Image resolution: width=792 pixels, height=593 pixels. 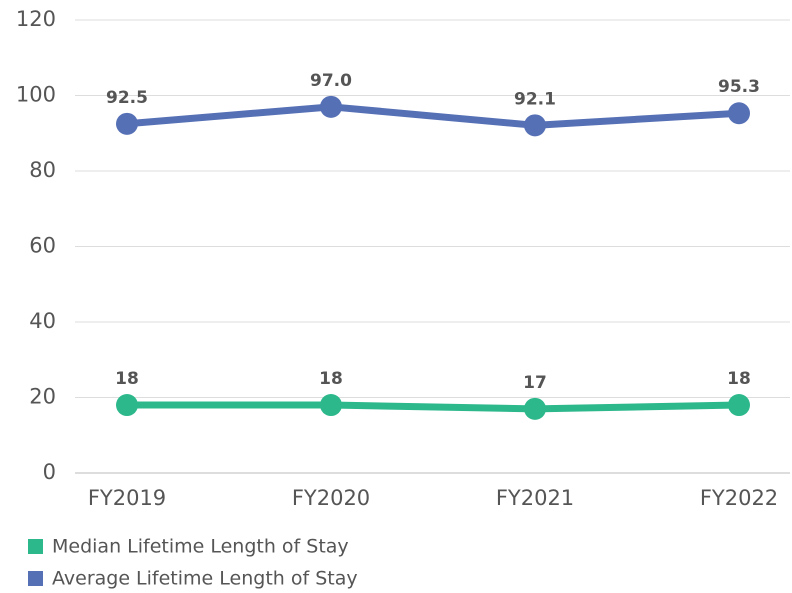 I want to click on legend-label: Average Lifetime Length of Stay, so click(x=205, y=579).